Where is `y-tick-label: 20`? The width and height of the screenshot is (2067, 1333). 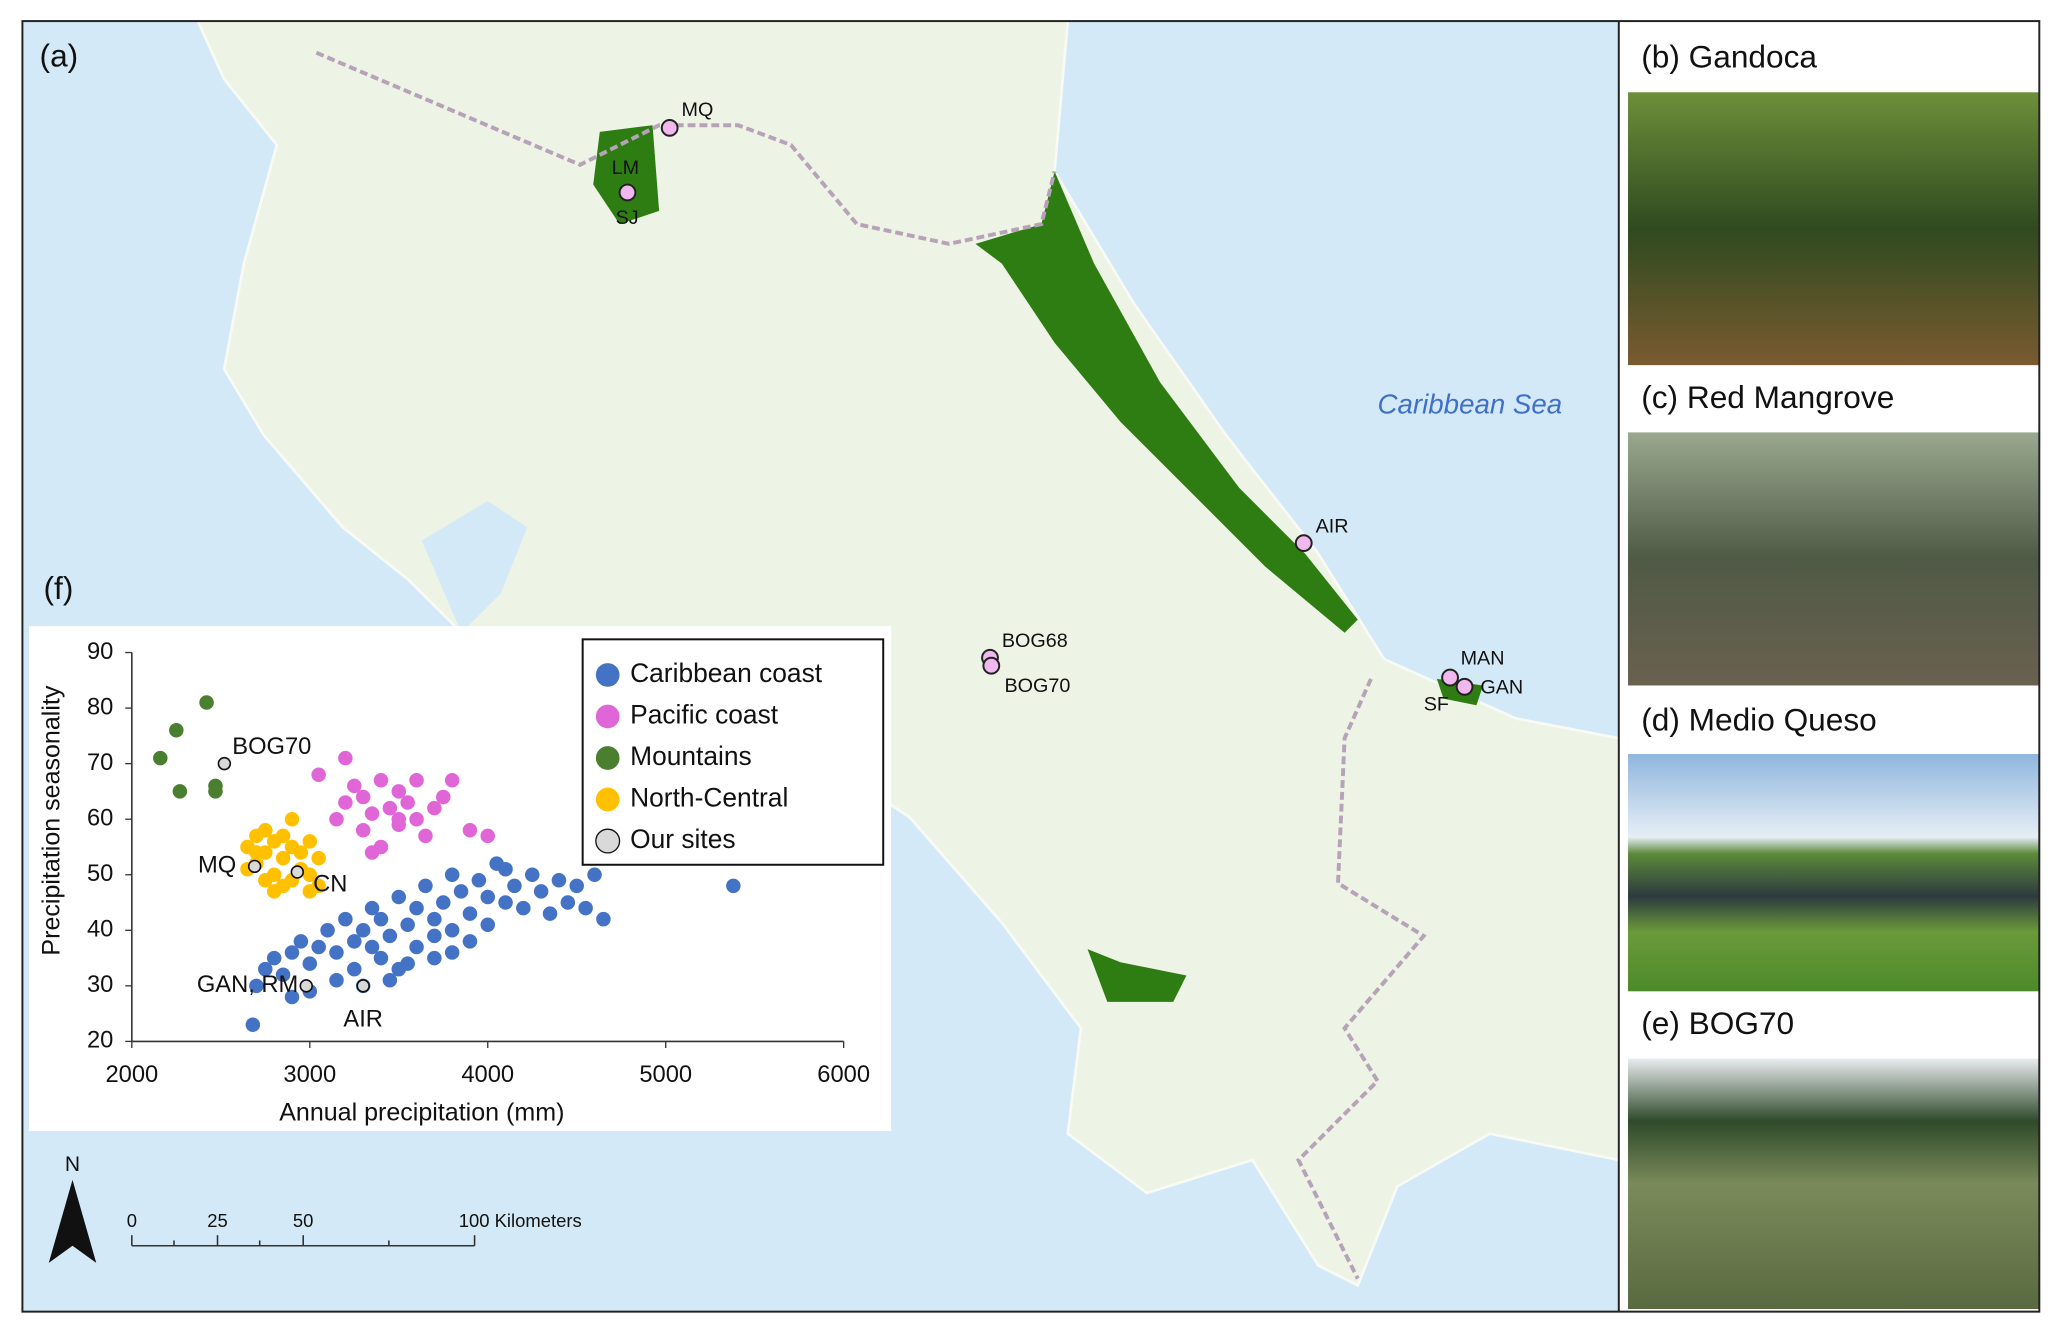
y-tick-label: 20 is located at coordinates (100, 1041).